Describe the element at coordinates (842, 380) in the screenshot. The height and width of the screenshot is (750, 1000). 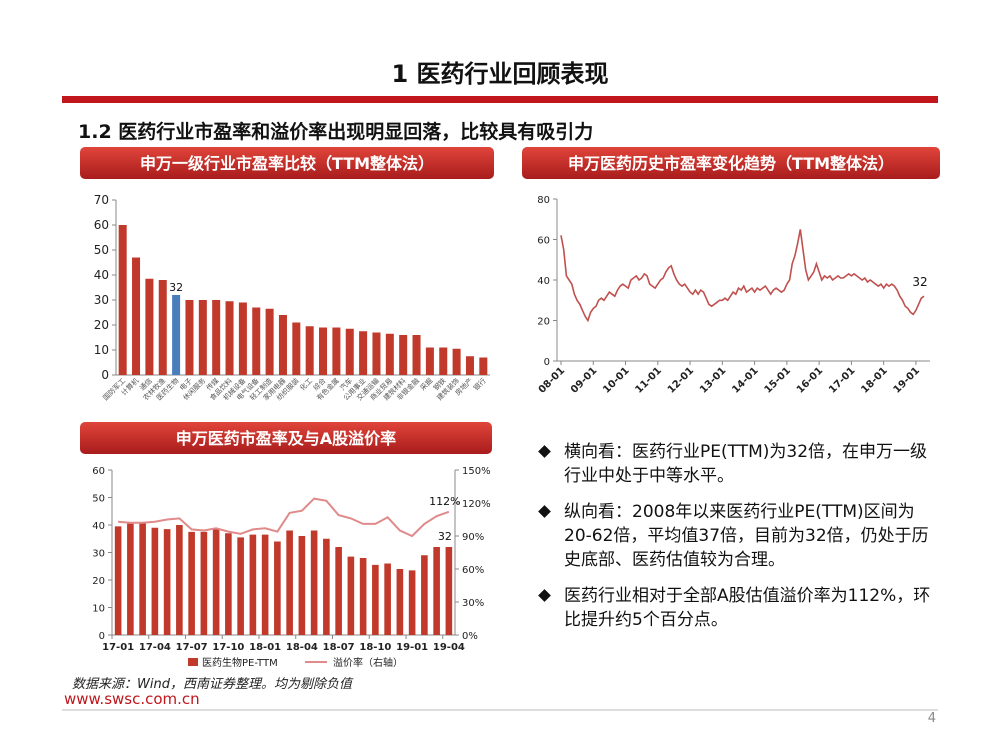
I see `x-tick-label: 17-01` at that location.